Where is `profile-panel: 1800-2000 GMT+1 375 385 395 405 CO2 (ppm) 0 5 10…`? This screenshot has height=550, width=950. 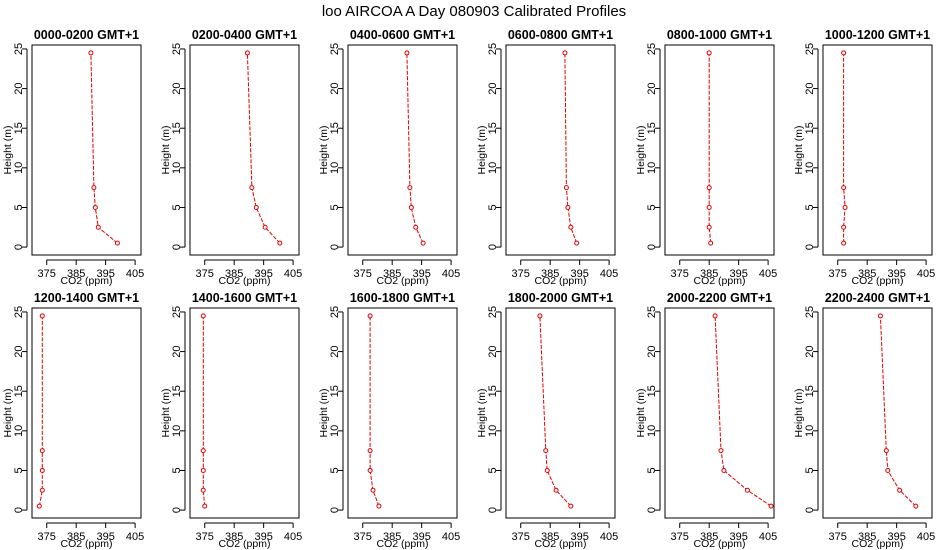
profile-panel: 1800-2000 GMT+1 375 385 395 405 CO2 (ppm) 0 5 10… is located at coordinates (547, 420).